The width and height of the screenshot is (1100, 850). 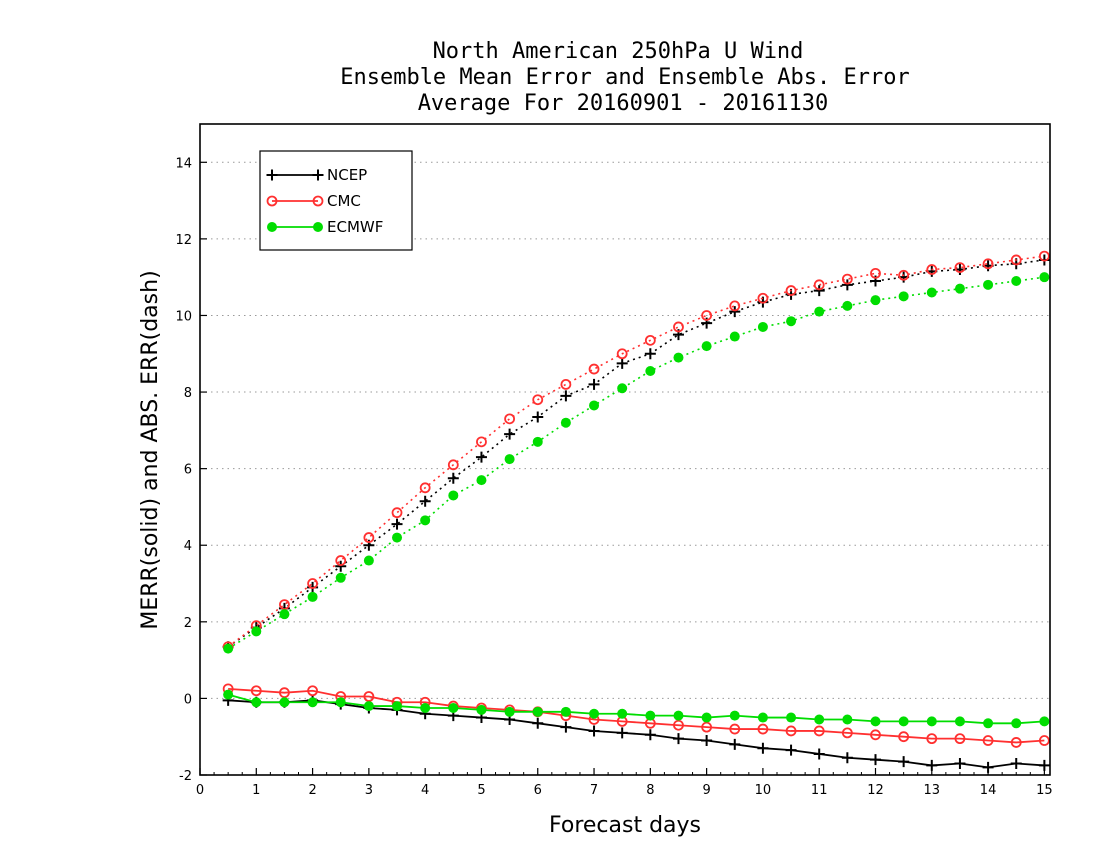 I want to click on chart-title-line-3: Average For 20160901 - 20161130, so click(x=623, y=103).